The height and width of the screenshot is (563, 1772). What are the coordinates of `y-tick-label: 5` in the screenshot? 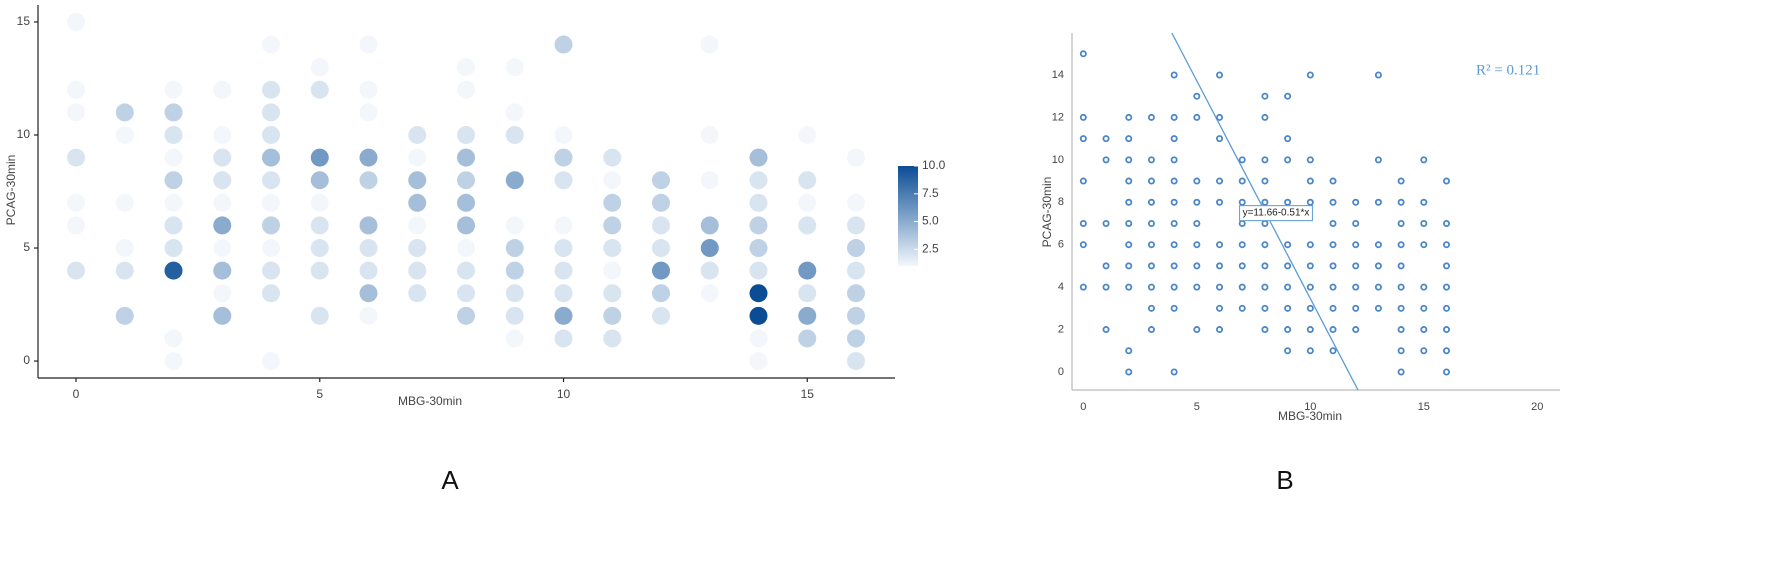 It's located at (26, 247).